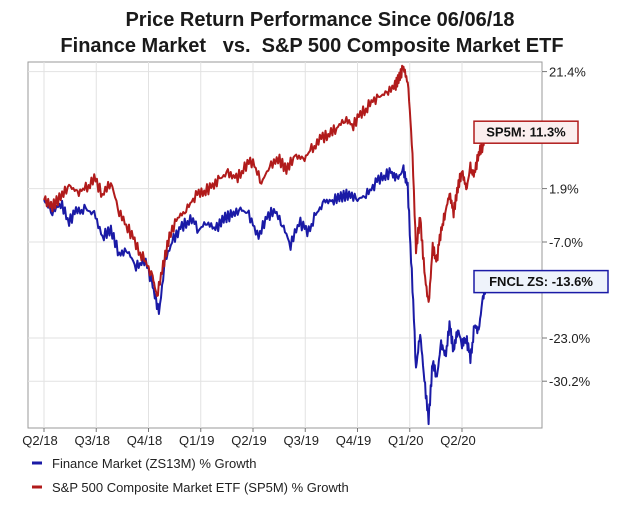 The image size is (620, 508). I want to click on callouts: FNCL ZS: -13.6% SP5M: 11.3%, so click(541, 207).